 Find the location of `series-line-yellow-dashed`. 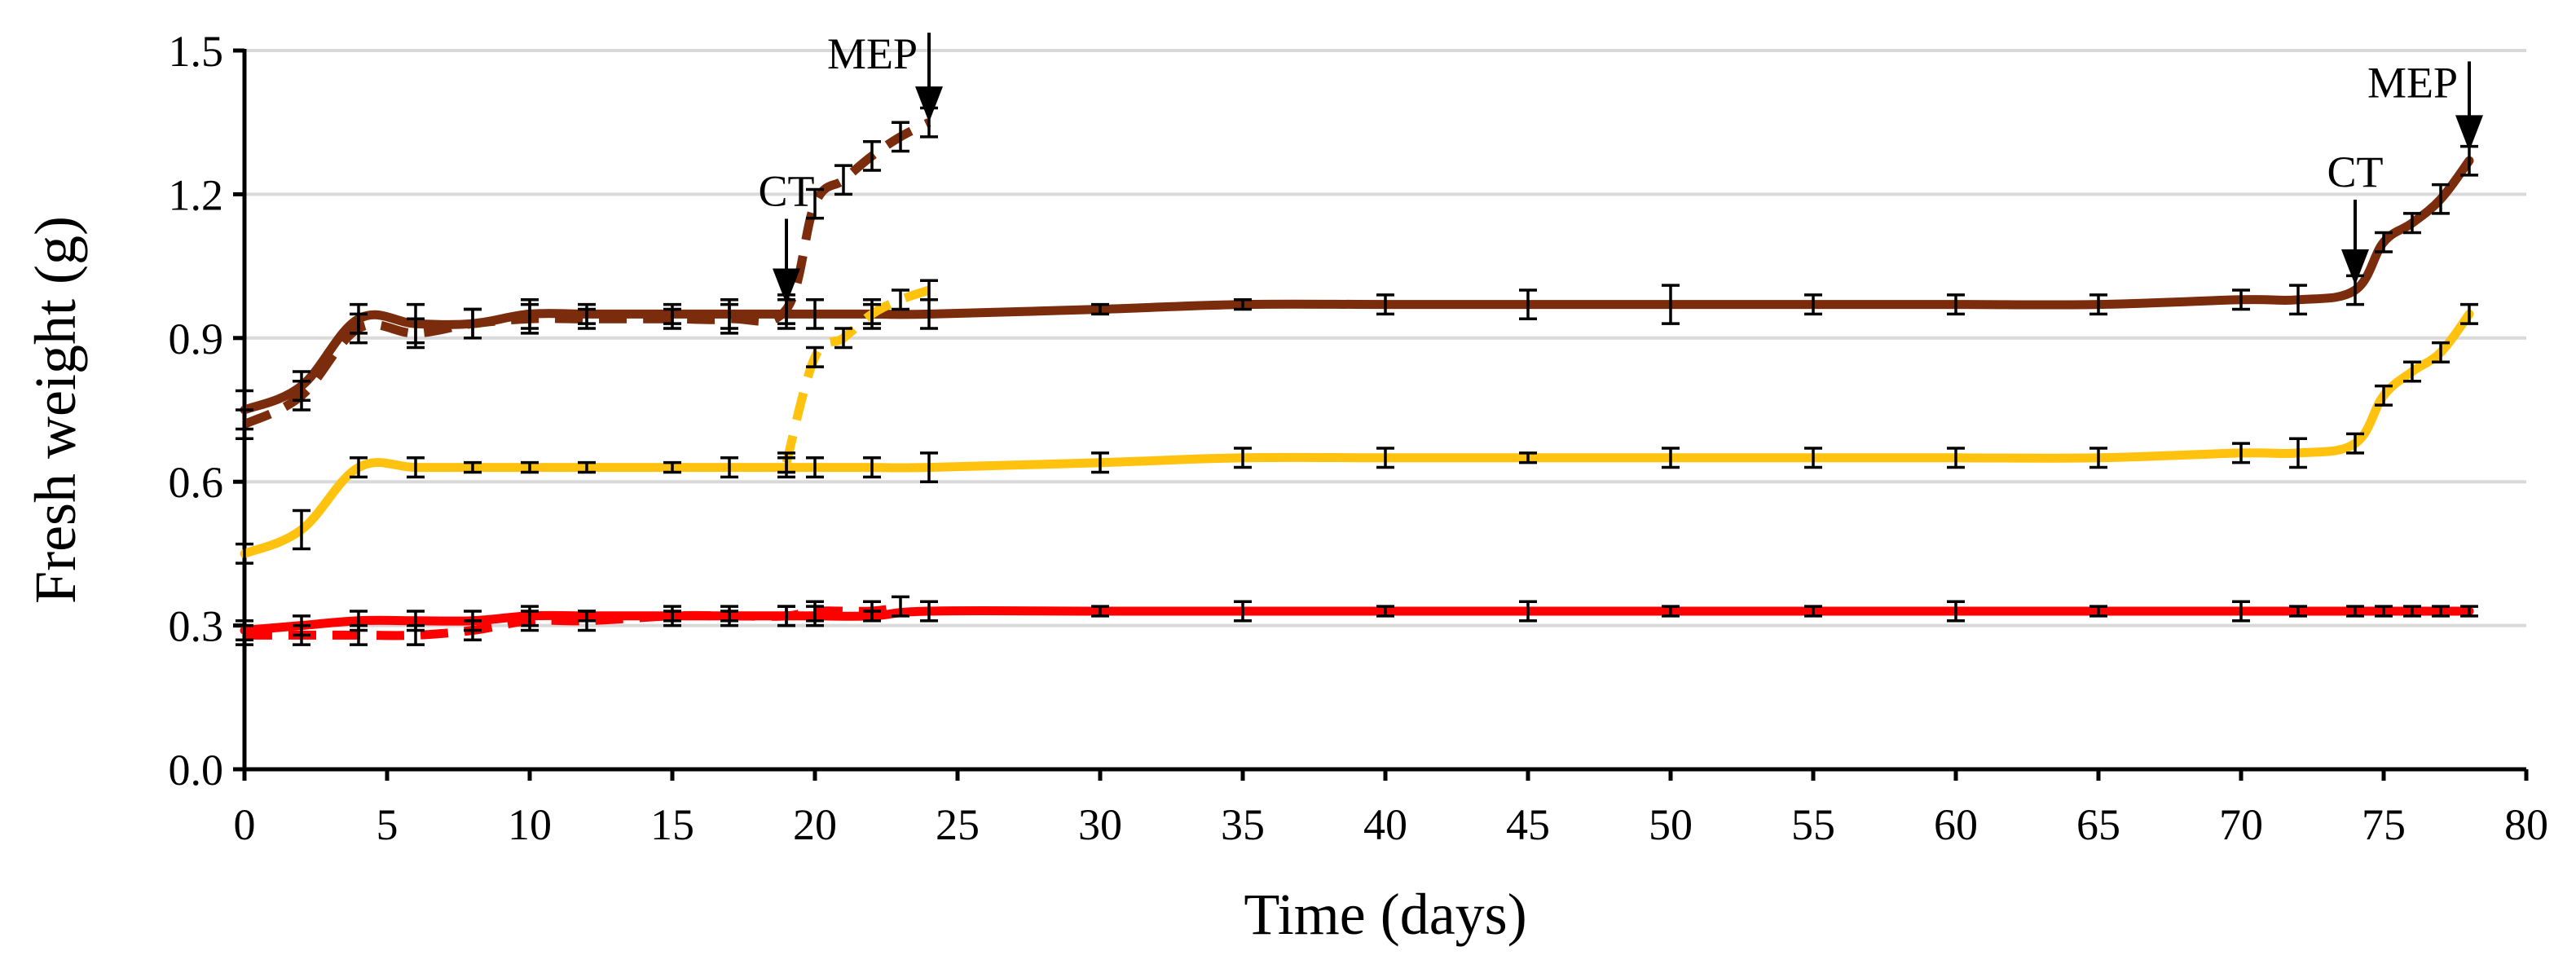

series-line-yellow-dashed is located at coordinates (856, 374).